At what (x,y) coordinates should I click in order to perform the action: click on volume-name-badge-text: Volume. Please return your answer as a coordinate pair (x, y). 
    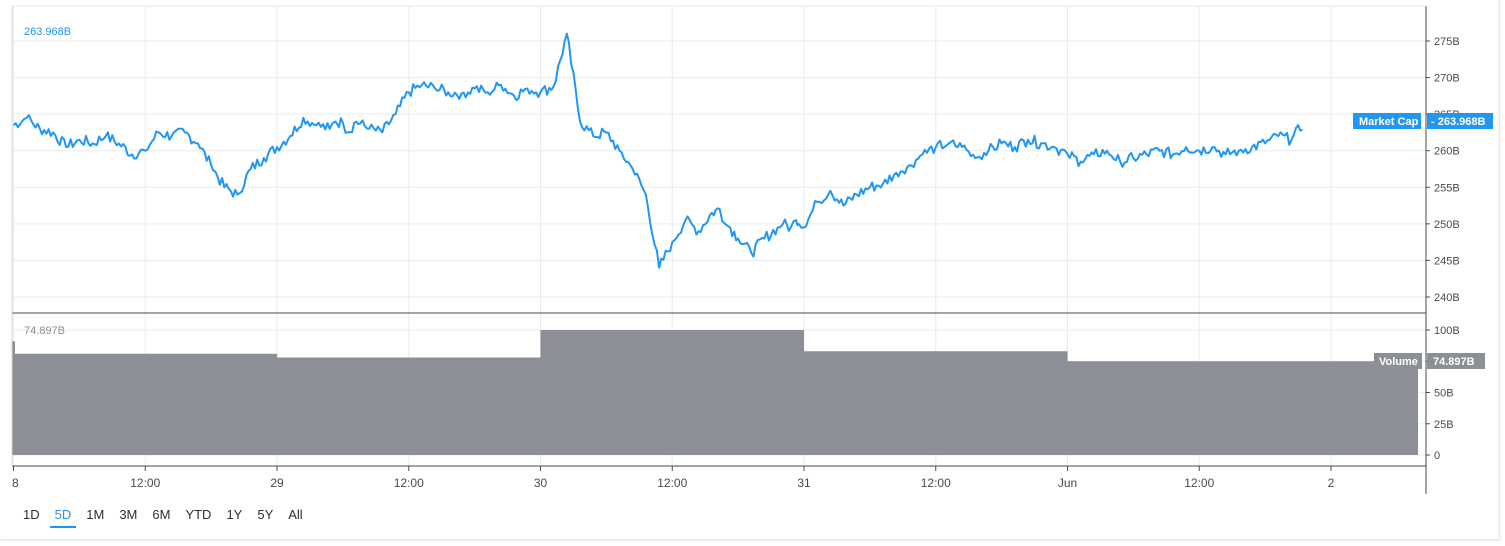
    Looking at the image, I should click on (1398, 362).